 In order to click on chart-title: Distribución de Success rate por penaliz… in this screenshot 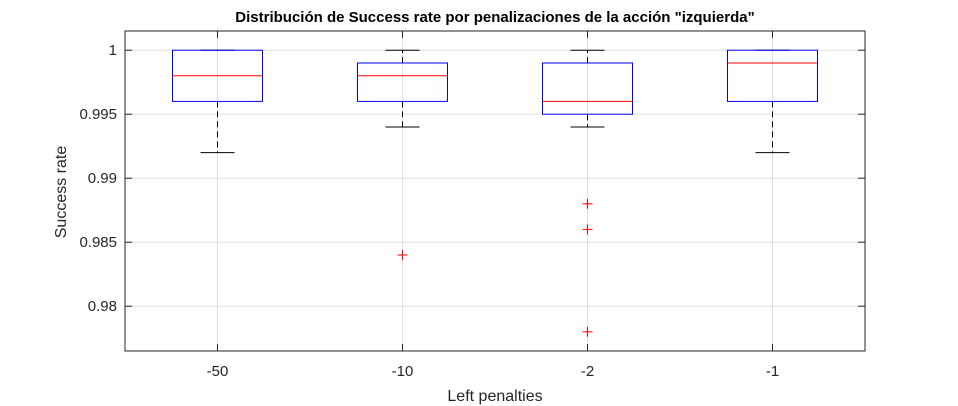, I will do `click(494, 17)`.